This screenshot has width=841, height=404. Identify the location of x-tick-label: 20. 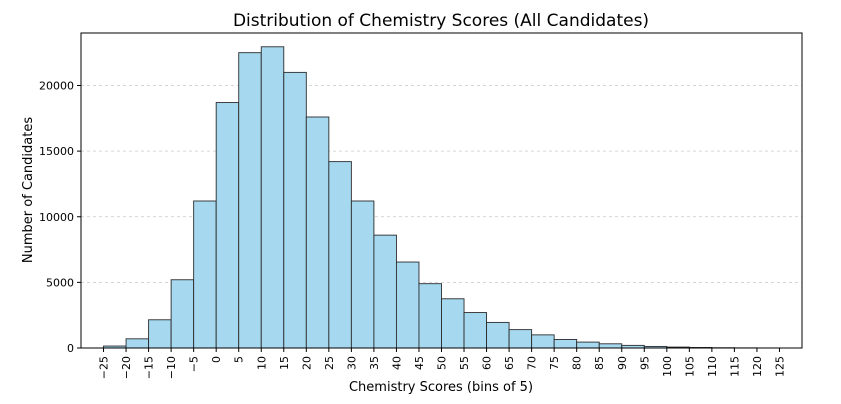
(306, 363).